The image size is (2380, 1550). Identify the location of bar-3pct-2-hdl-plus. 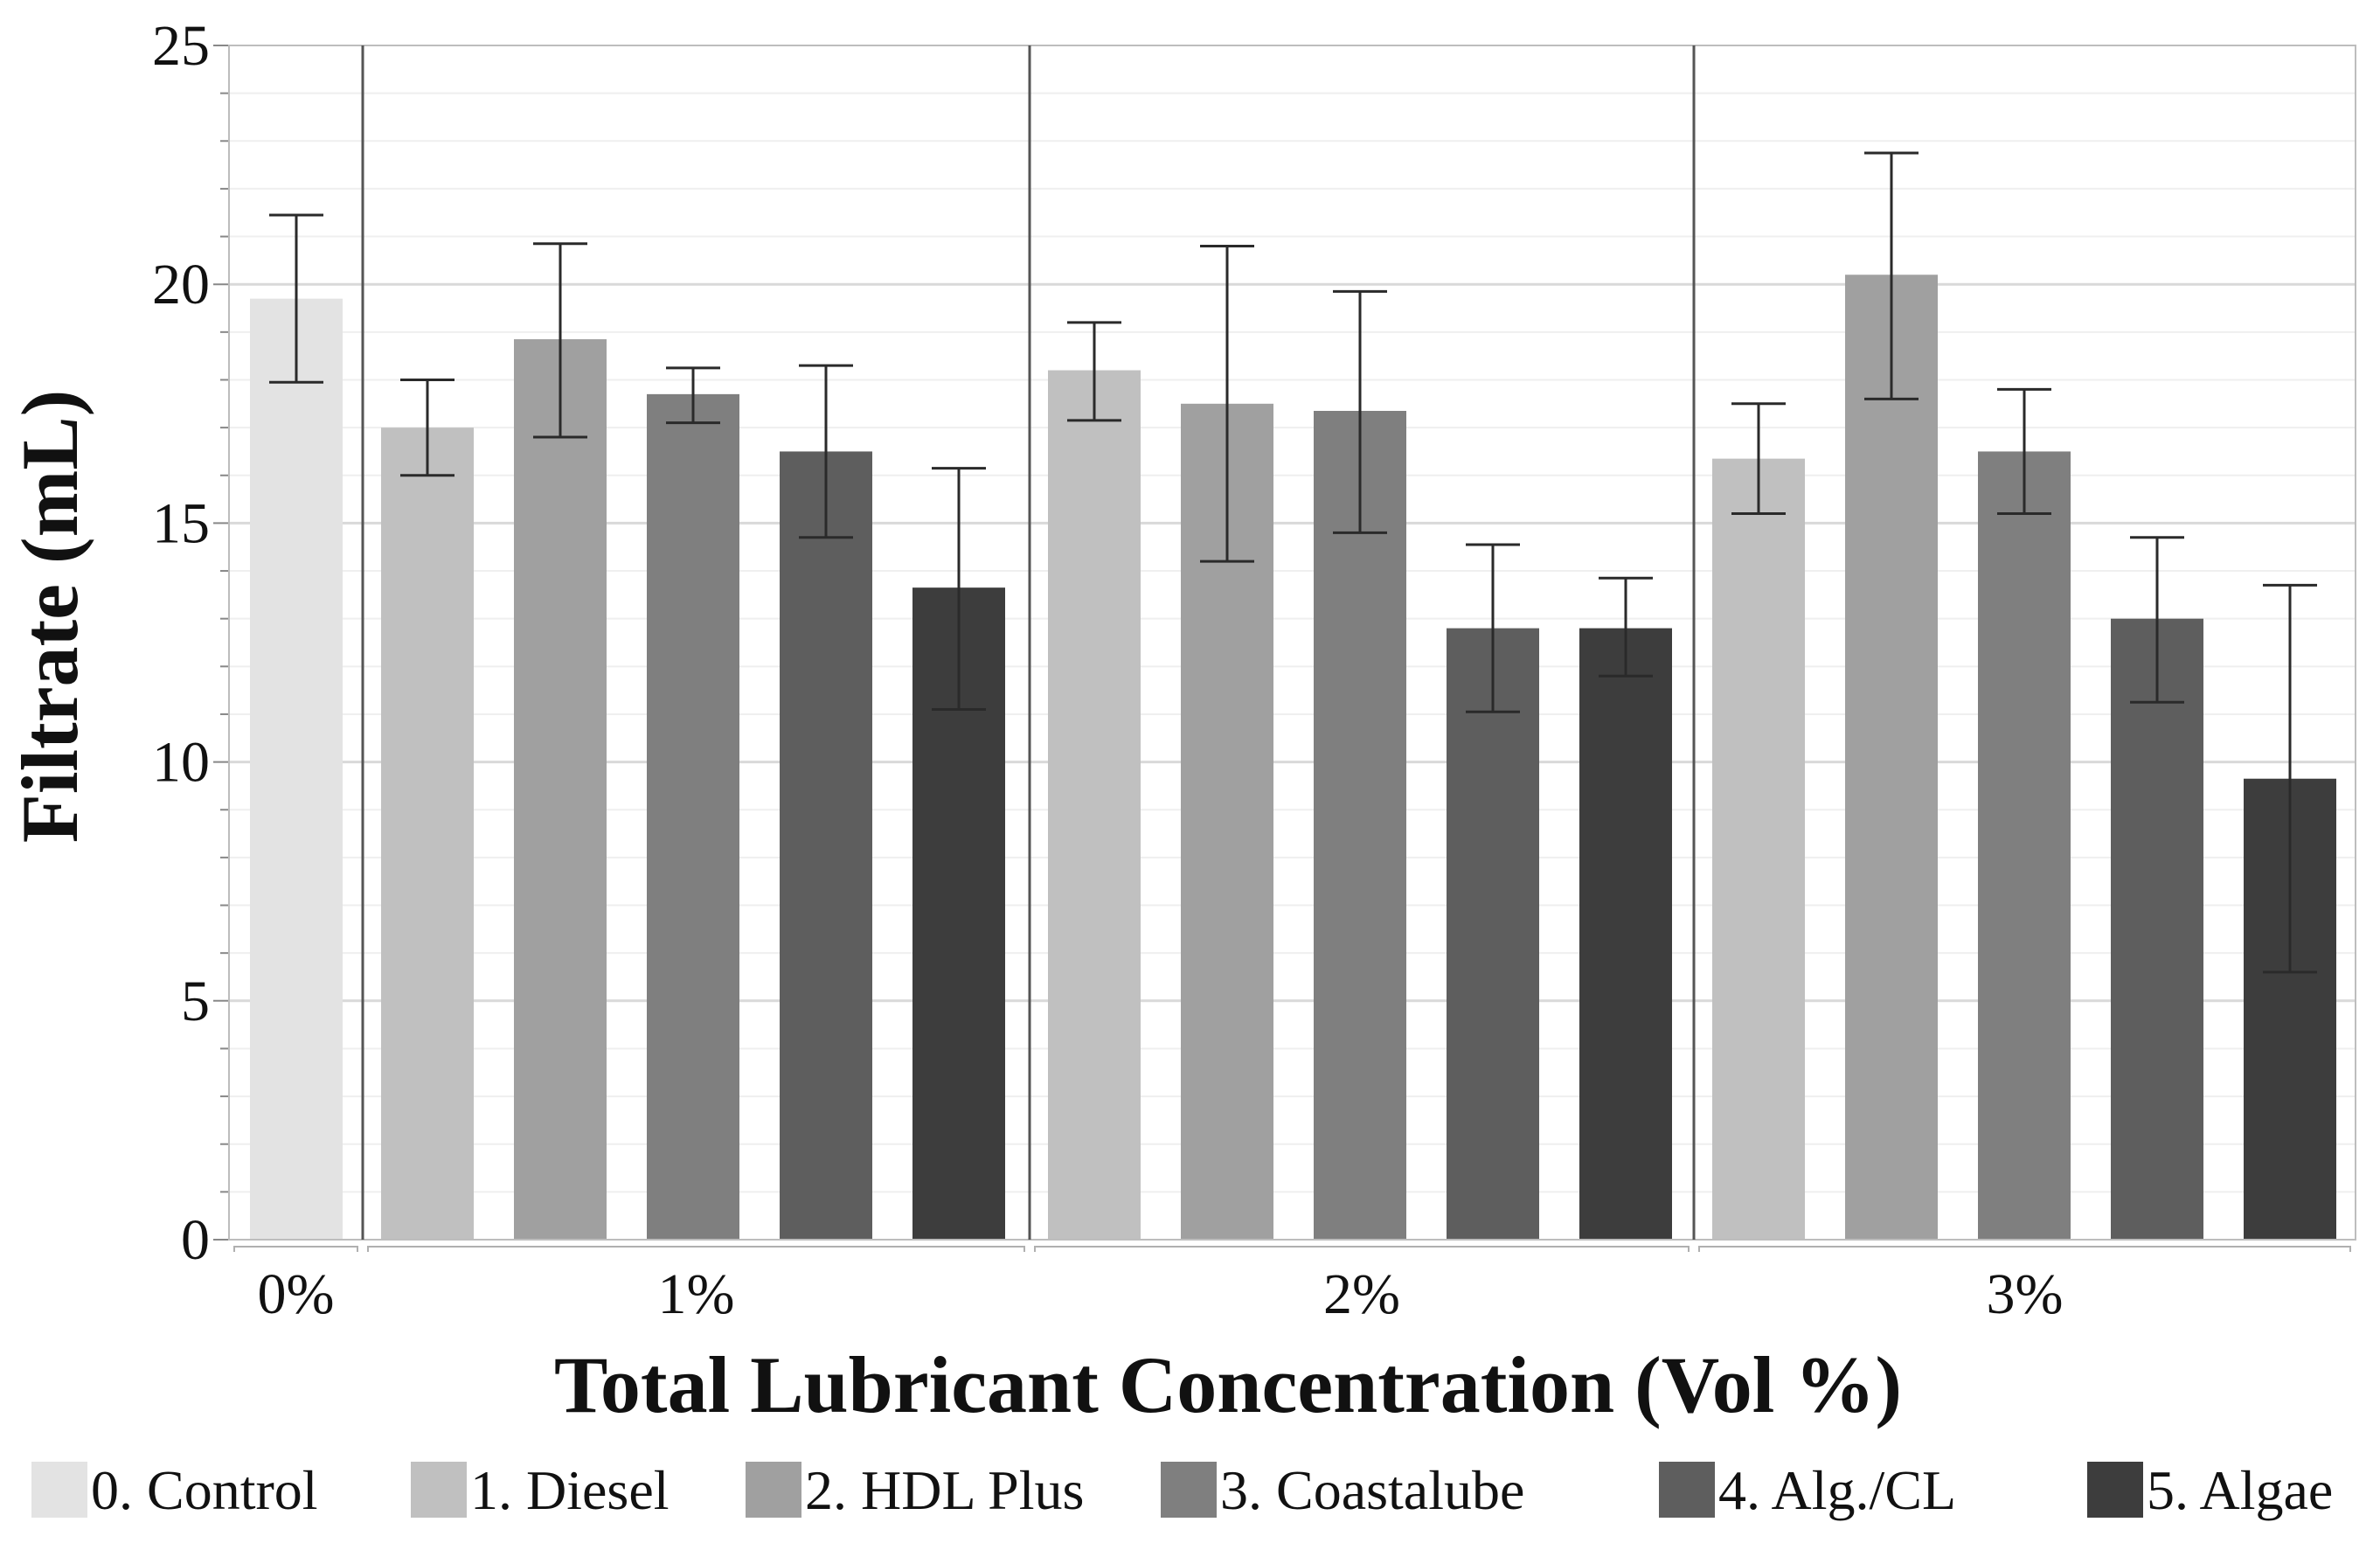
(1891, 758).